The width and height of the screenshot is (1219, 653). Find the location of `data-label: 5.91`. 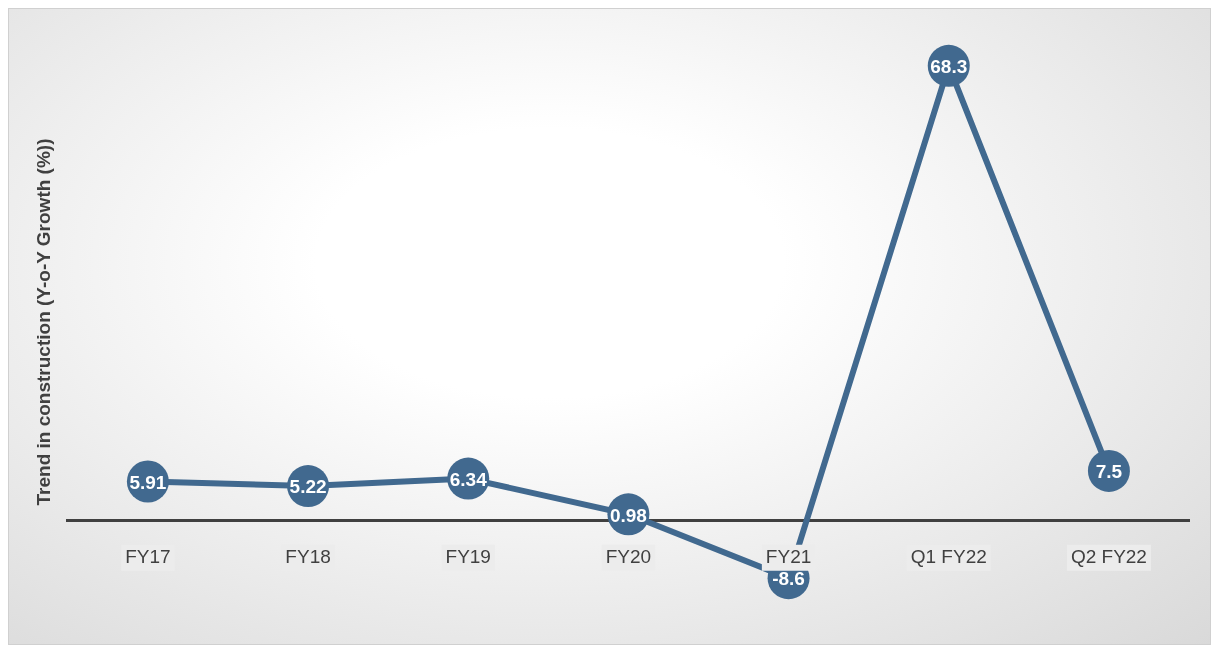

data-label: 5.91 is located at coordinates (148, 482).